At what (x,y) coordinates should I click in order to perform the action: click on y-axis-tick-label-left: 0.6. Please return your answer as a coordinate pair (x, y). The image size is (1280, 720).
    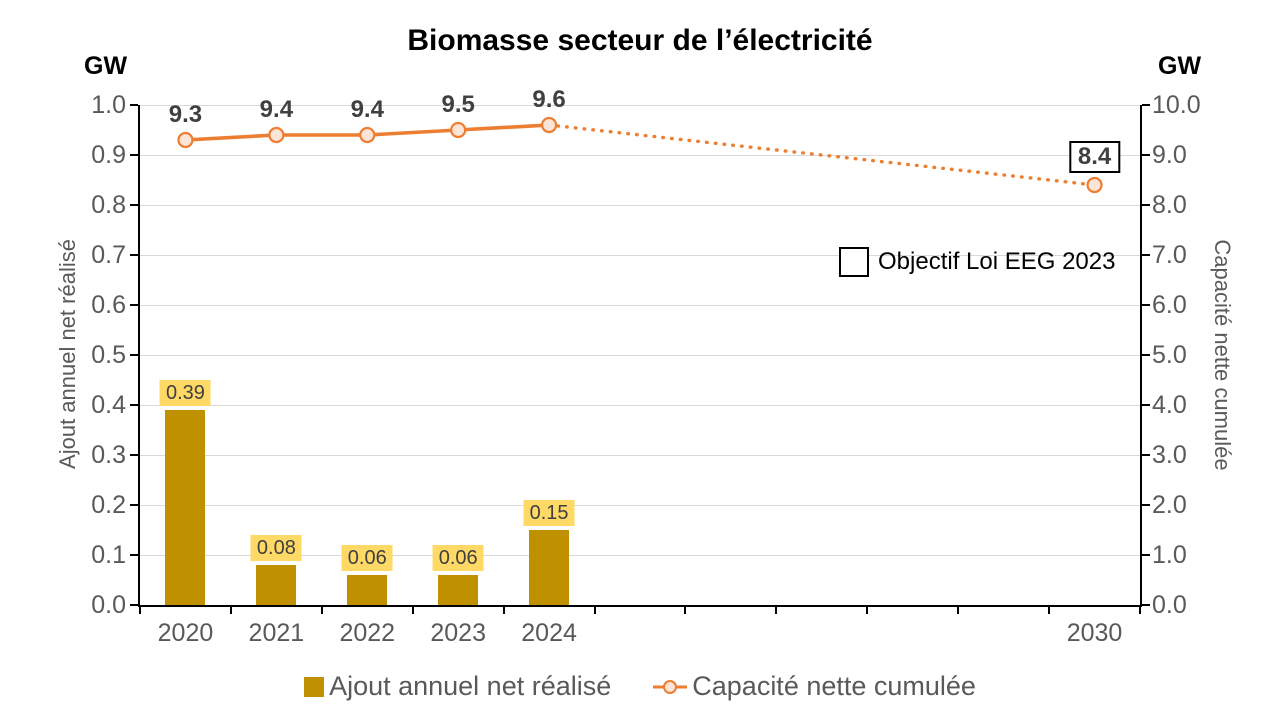
    Looking at the image, I should click on (108, 305).